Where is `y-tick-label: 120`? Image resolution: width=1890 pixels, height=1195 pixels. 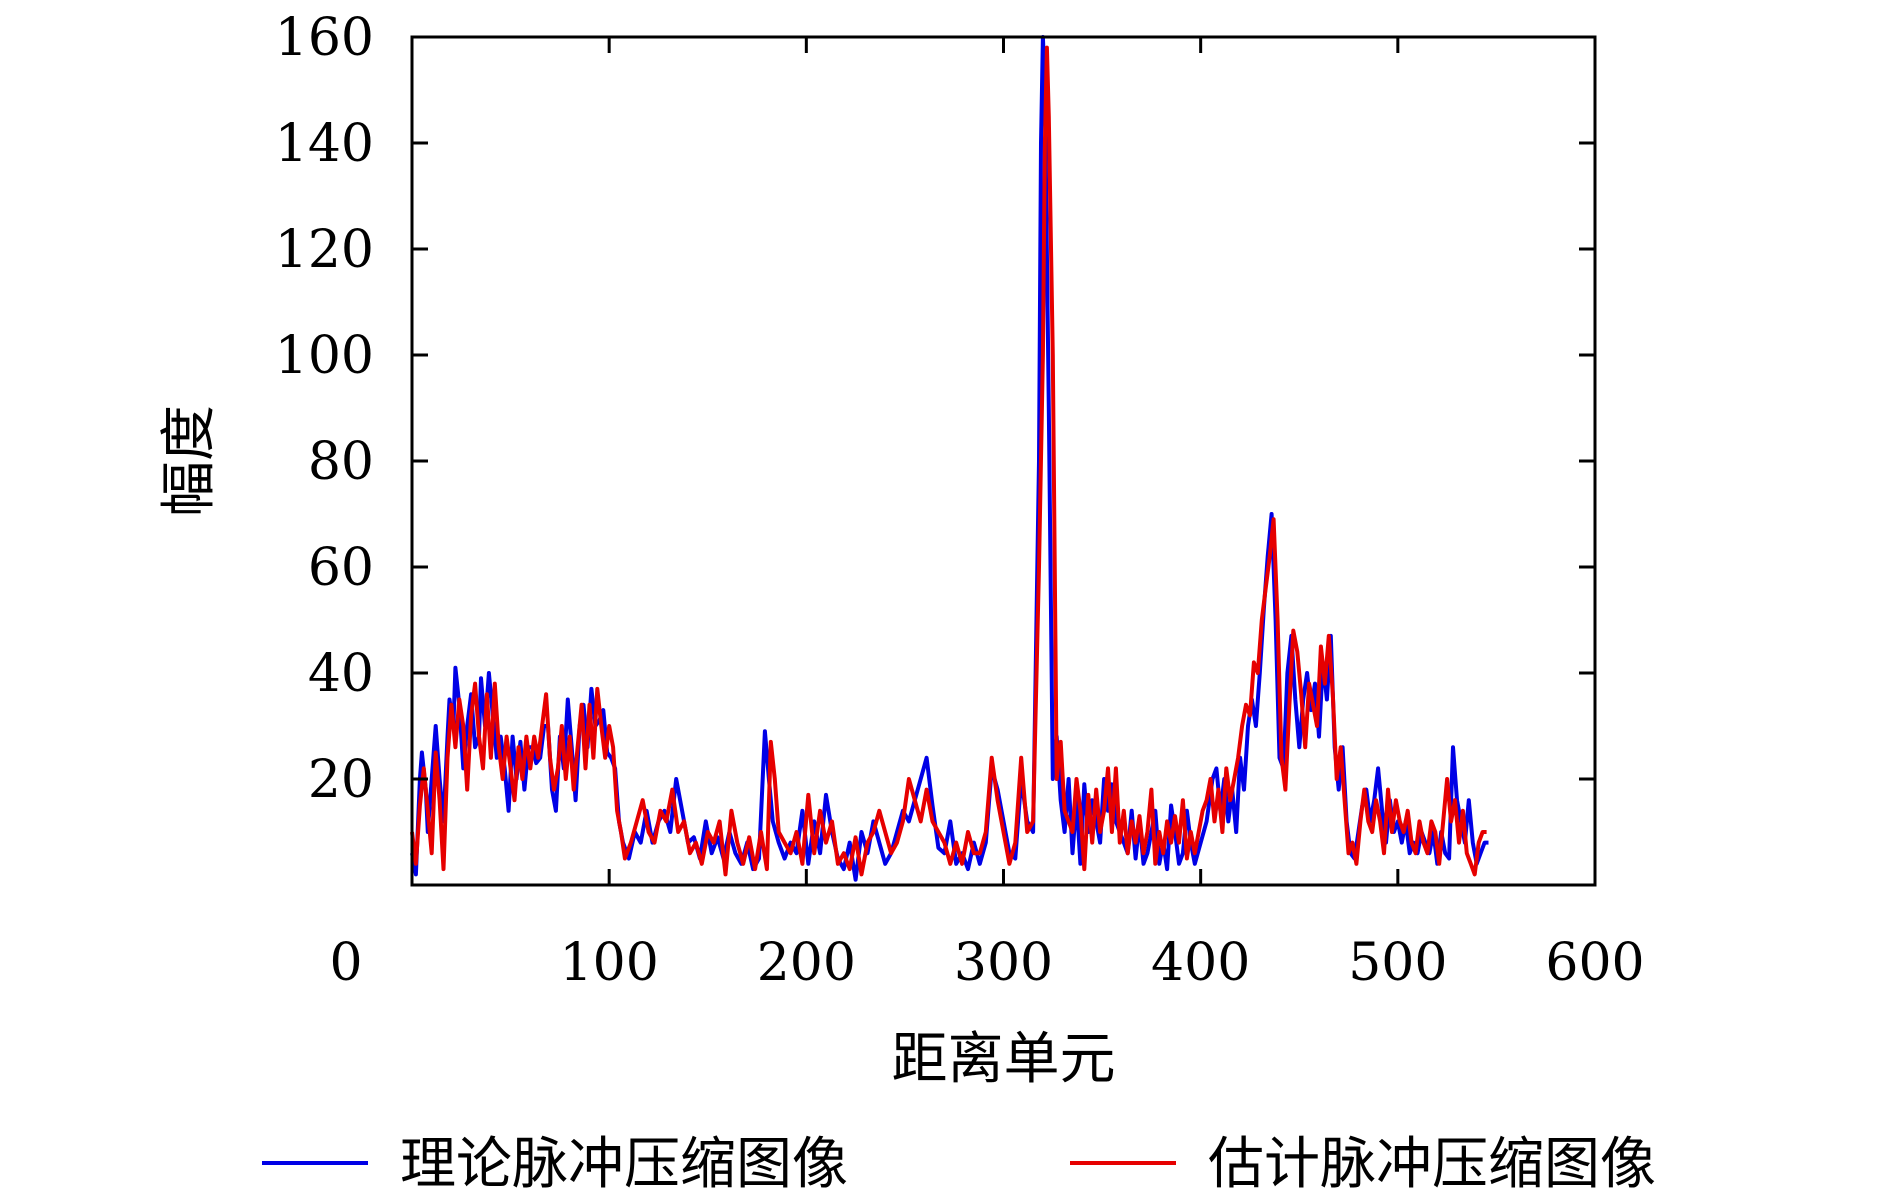 y-tick-label: 120 is located at coordinates (324, 250).